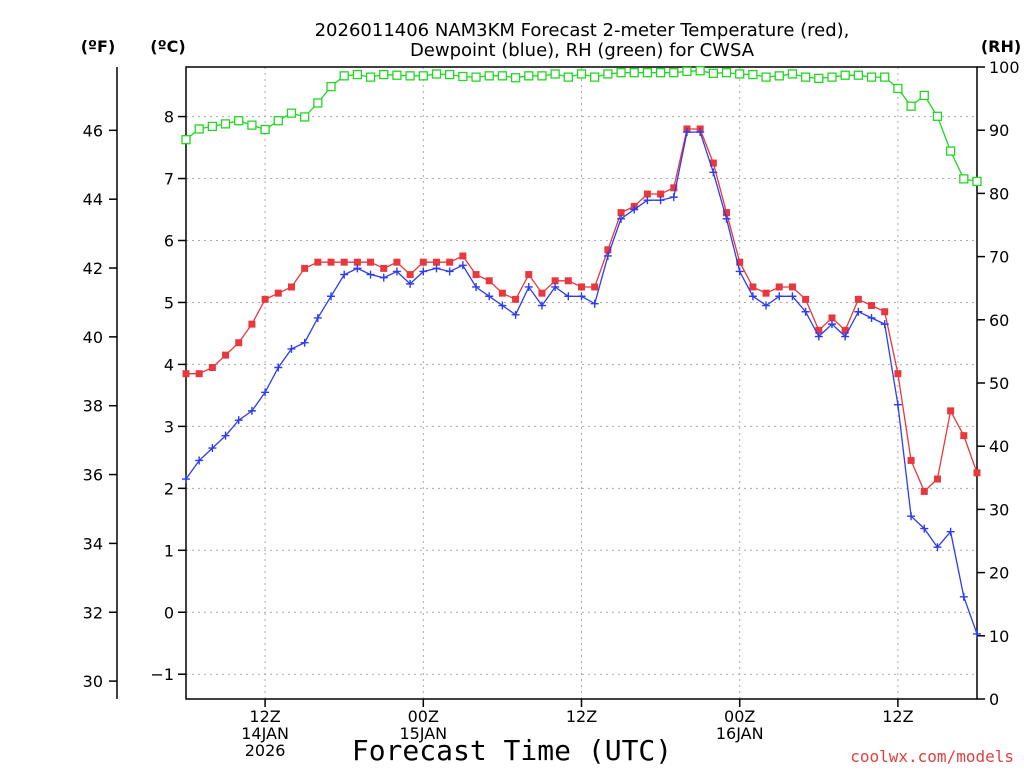 The height and width of the screenshot is (772, 1024). What do you see at coordinates (93, 681) in the screenshot?
I see `fahrenheit-tick-label: 30` at bounding box center [93, 681].